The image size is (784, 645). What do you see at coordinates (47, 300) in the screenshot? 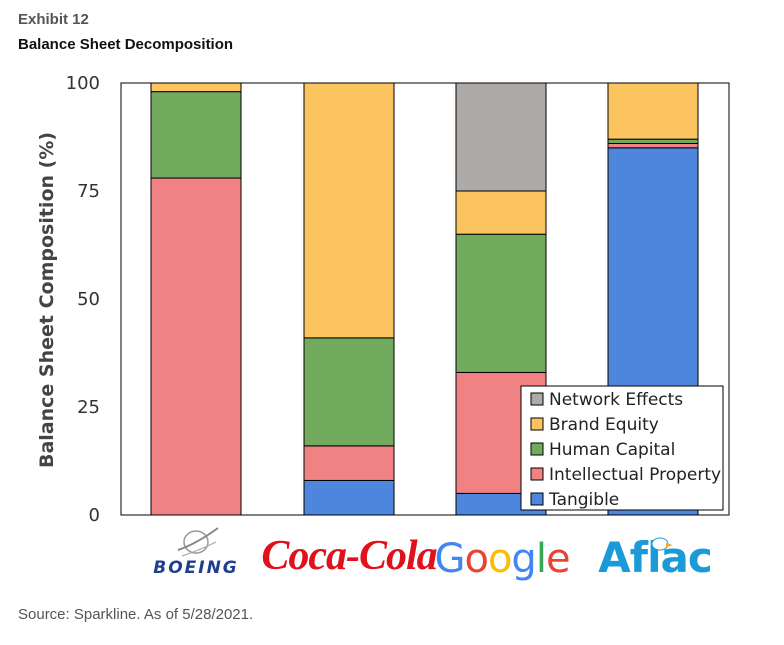
I see `y-axis-label: Balance Sheet Composition (%)` at bounding box center [47, 300].